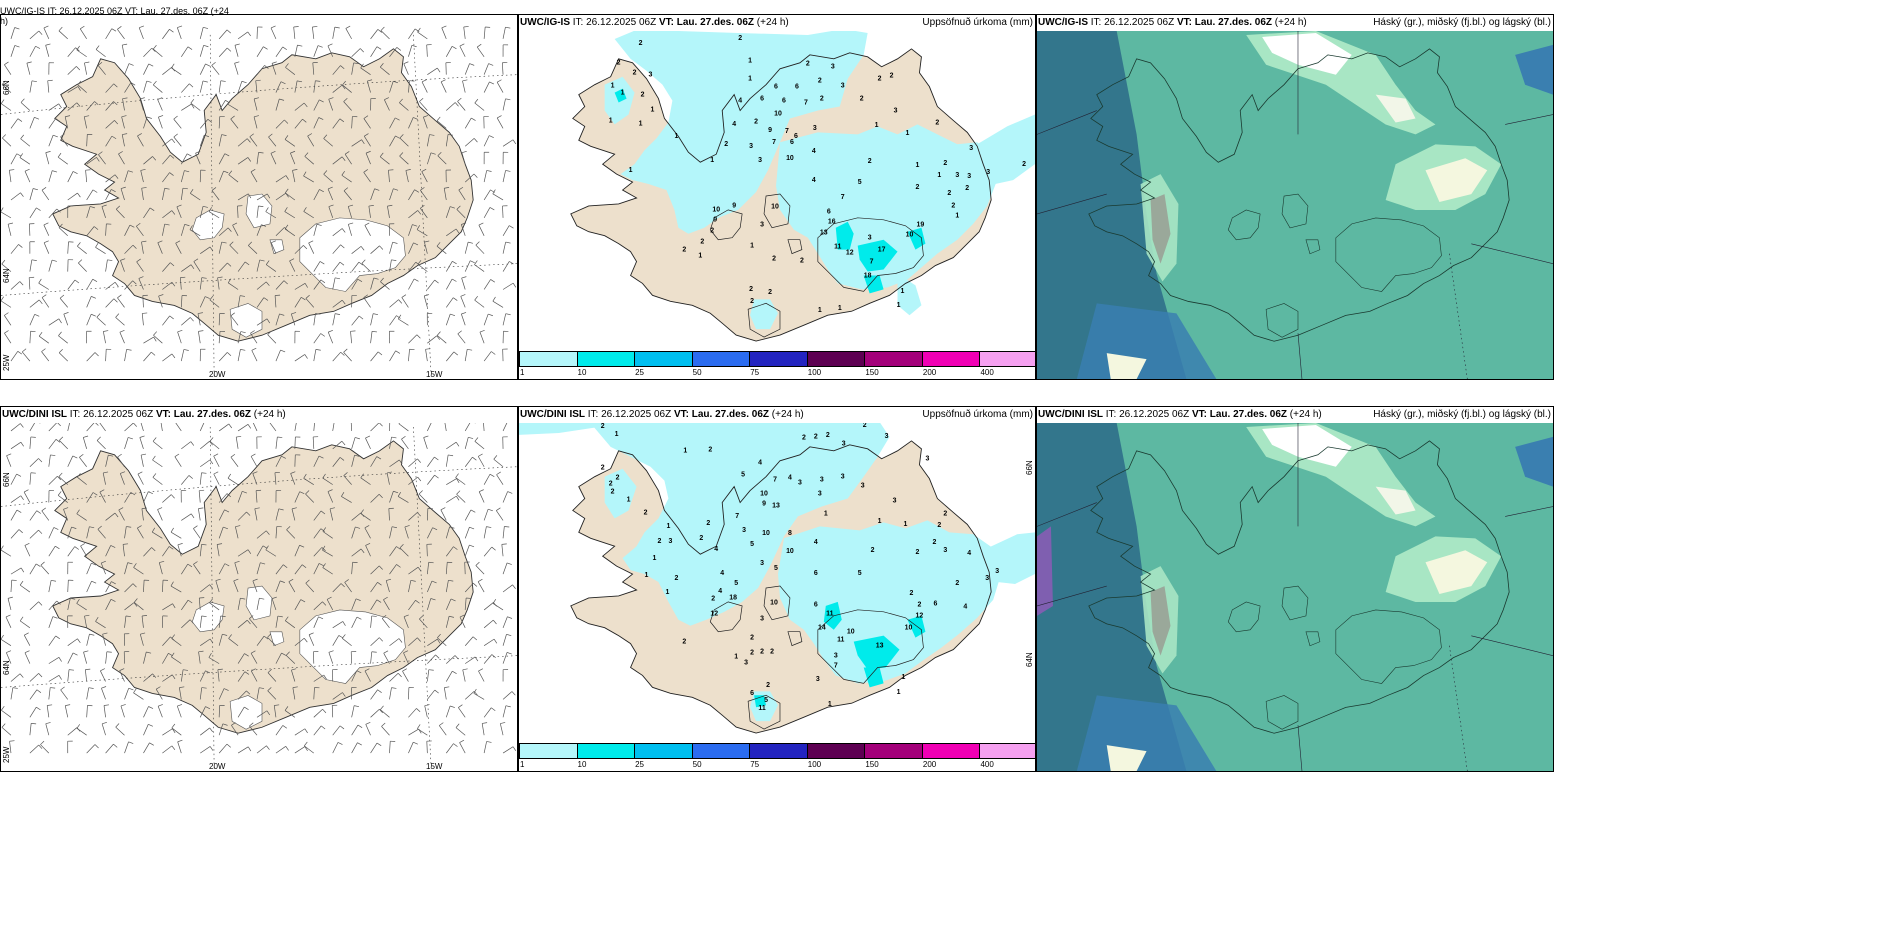 This screenshot has width=1900, height=950. What do you see at coordinates (1011, 558) in the screenshot?
I see `precip-area-light` at bounding box center [1011, 558].